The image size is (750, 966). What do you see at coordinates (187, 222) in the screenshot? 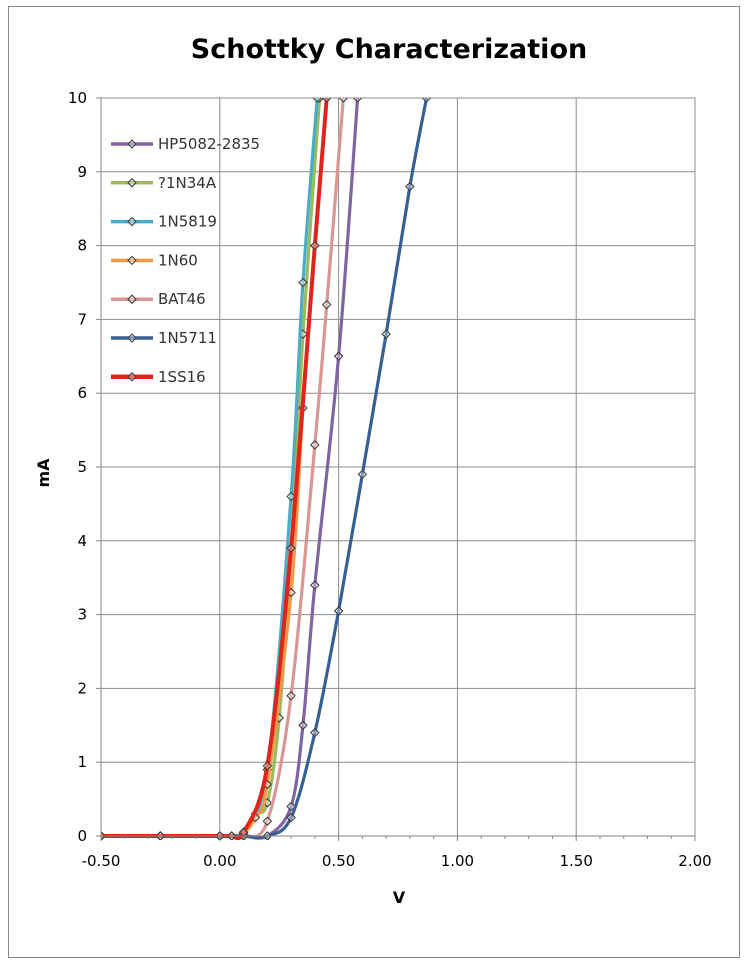
I see `legend-label: 1N5819` at bounding box center [187, 222].